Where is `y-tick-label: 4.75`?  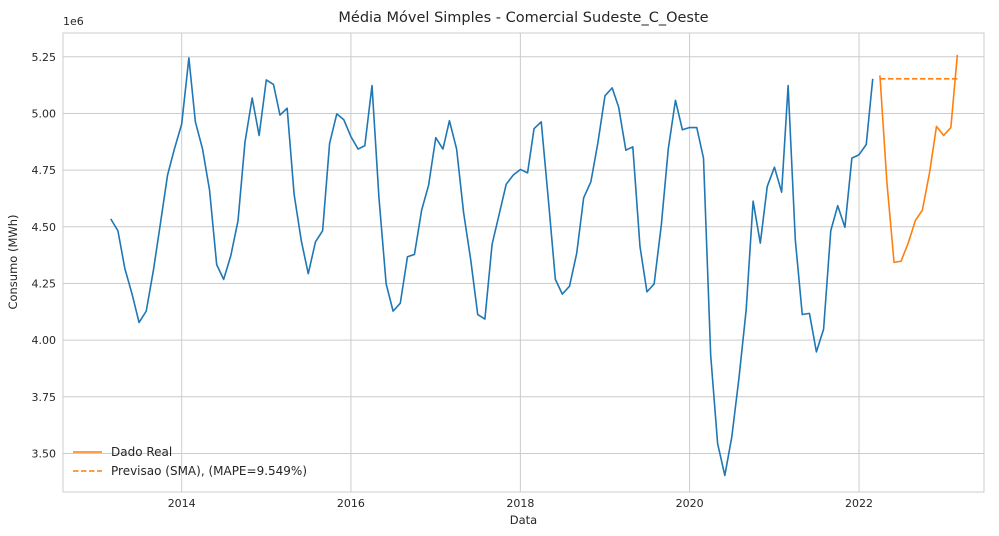 y-tick-label: 4.75 is located at coordinates (44, 170).